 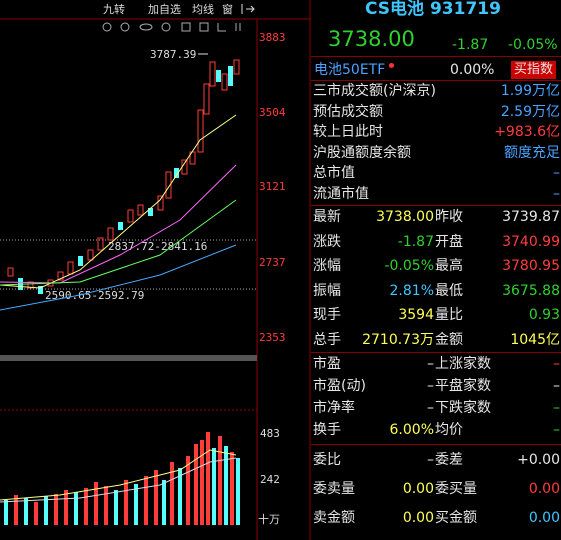 I want to click on label: 买金额, so click(x=456, y=518).